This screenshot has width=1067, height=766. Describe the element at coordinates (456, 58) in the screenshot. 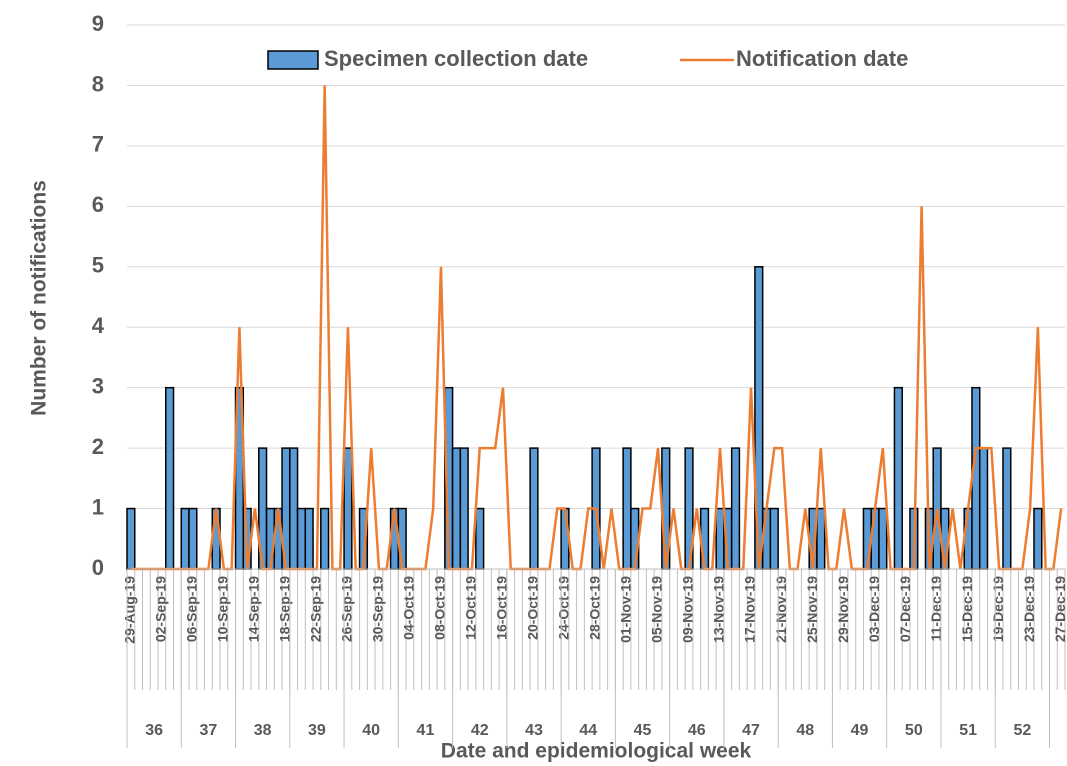

I see `legend-label: Specimen collection date` at that location.